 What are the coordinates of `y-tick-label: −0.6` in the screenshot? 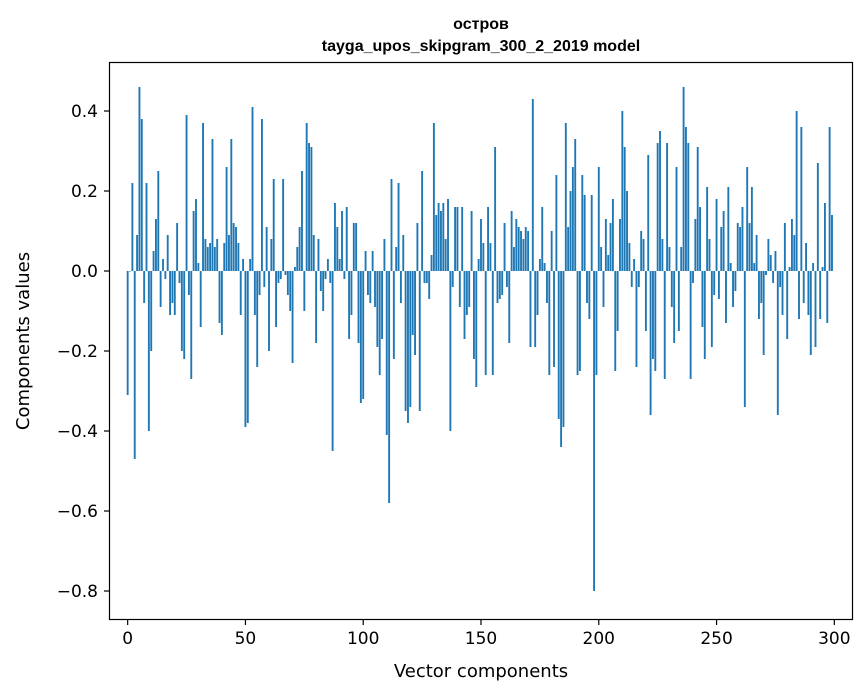 It's located at (77, 512).